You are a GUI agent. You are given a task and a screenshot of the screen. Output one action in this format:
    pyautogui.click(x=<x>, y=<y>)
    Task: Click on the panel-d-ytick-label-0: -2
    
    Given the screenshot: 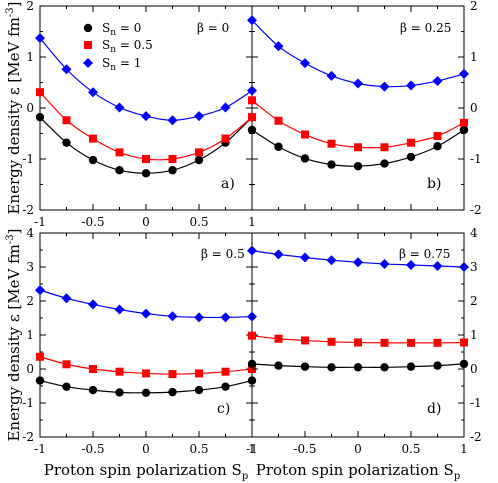 What is the action you would take?
    pyautogui.click(x=476, y=437)
    